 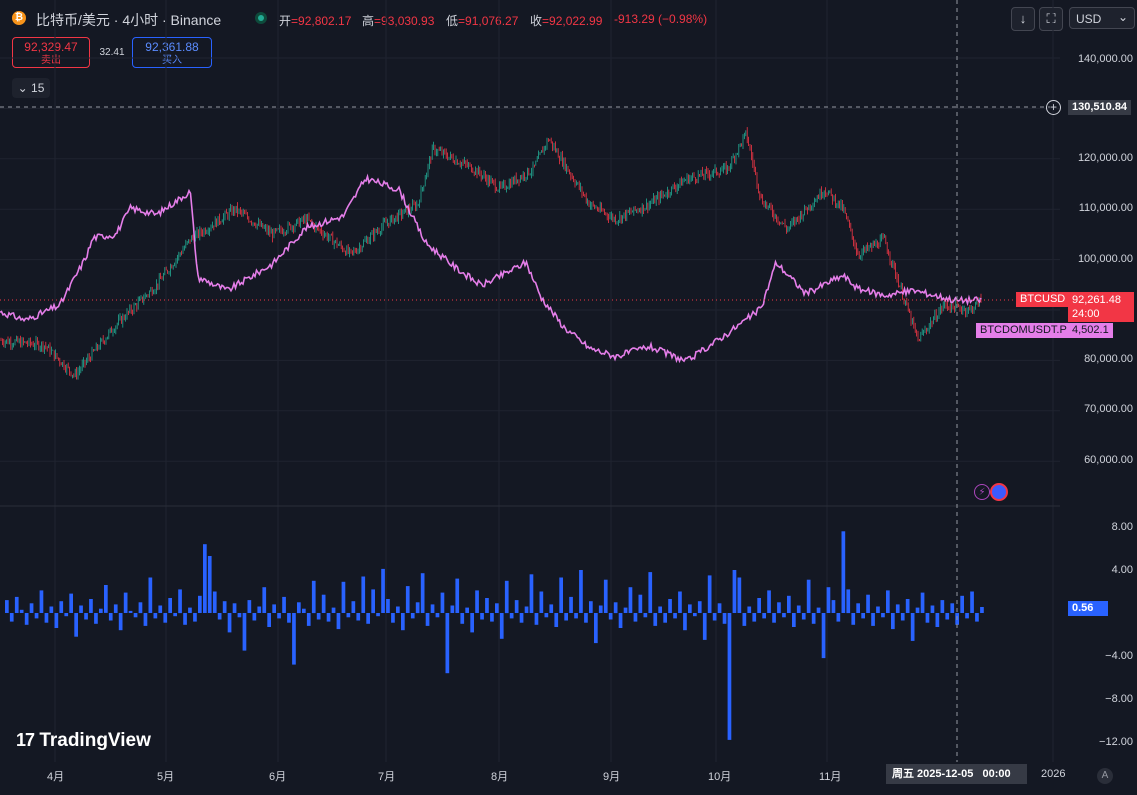 I want to click on spread-value: 32.41, so click(x=112, y=52).